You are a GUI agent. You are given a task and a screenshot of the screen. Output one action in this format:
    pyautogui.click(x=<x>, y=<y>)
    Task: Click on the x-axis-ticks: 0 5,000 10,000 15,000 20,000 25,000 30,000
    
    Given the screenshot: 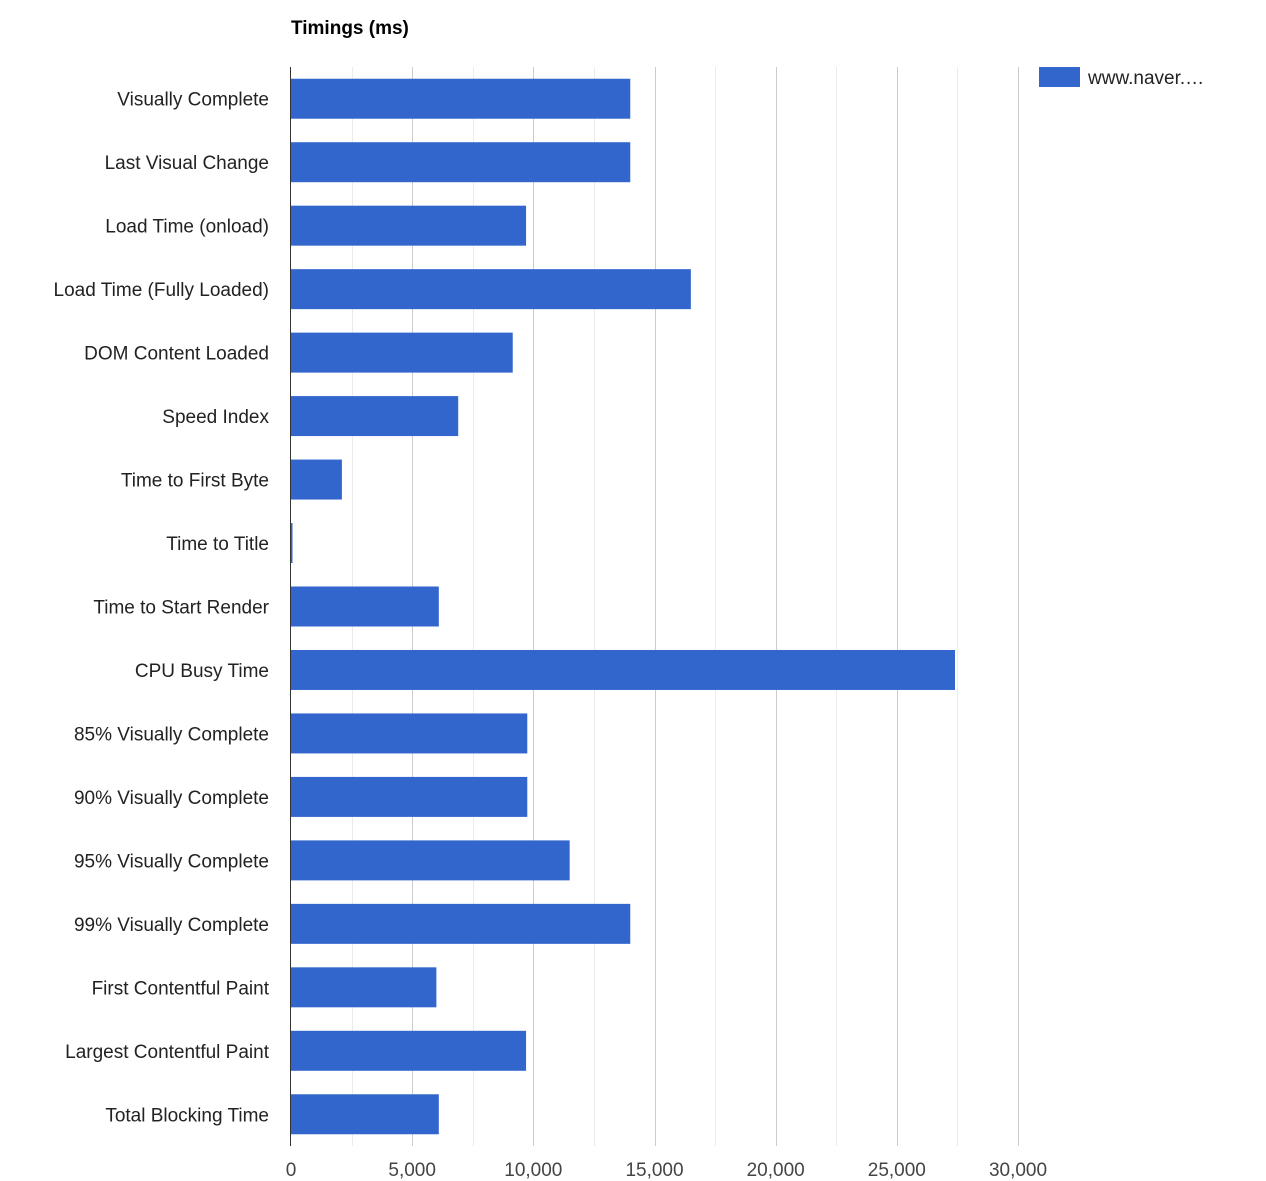 What is the action you would take?
    pyautogui.click(x=666, y=1170)
    